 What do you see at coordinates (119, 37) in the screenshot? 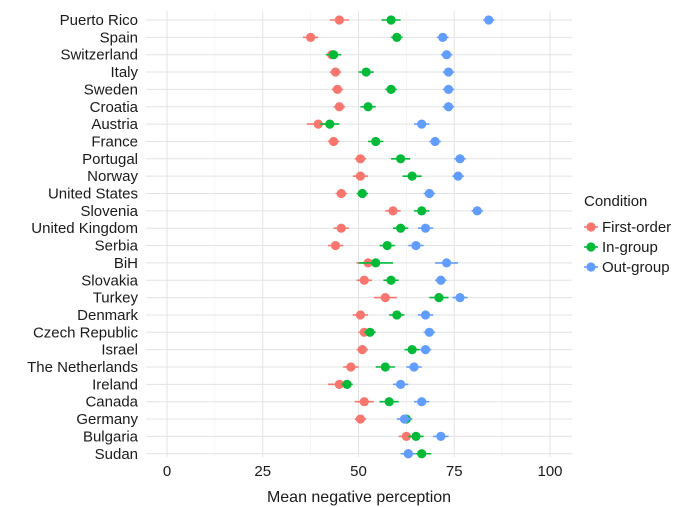
I see `y-tick-label: Spain` at bounding box center [119, 37].